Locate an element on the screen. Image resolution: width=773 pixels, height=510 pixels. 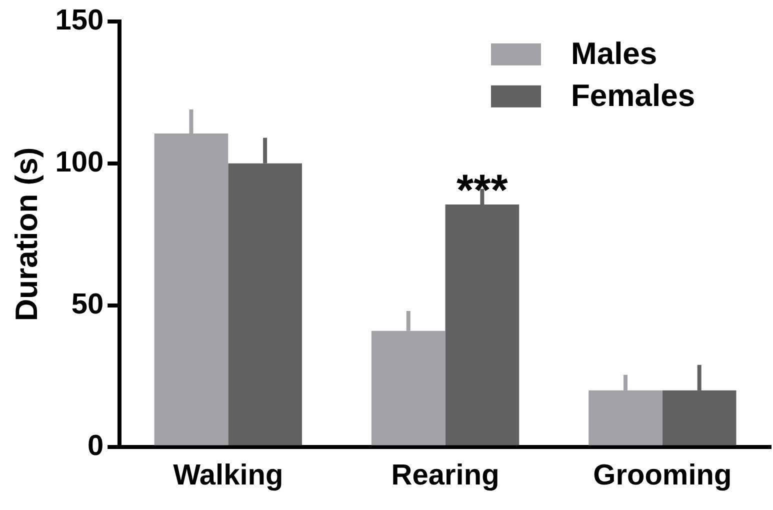
y-tick-label: 100 is located at coordinates (79, 162).